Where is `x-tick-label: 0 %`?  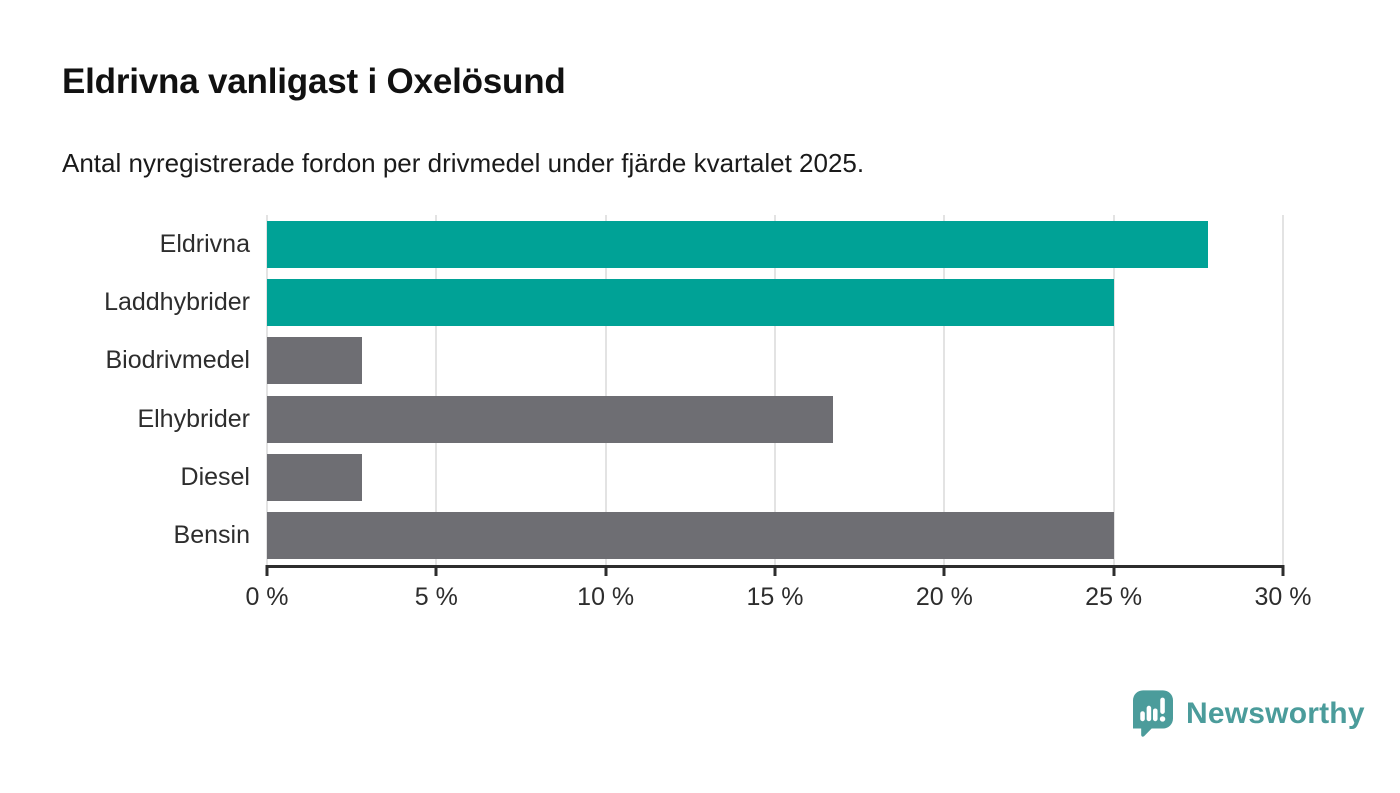
x-tick-label: 0 % is located at coordinates (267, 597).